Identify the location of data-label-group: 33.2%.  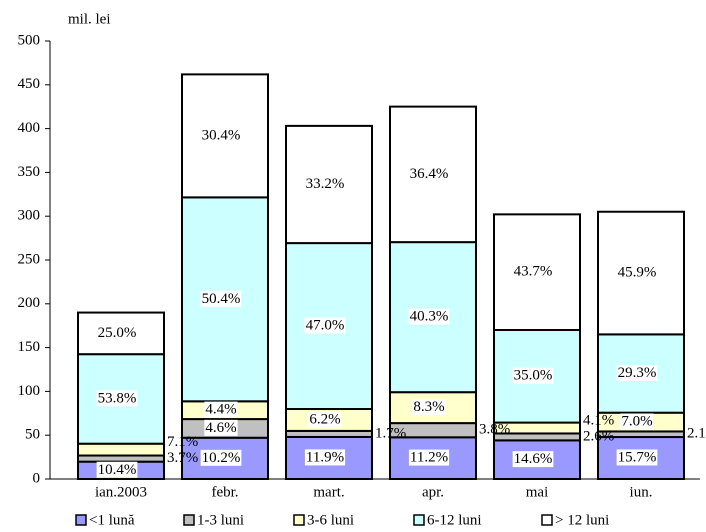
(325, 183).